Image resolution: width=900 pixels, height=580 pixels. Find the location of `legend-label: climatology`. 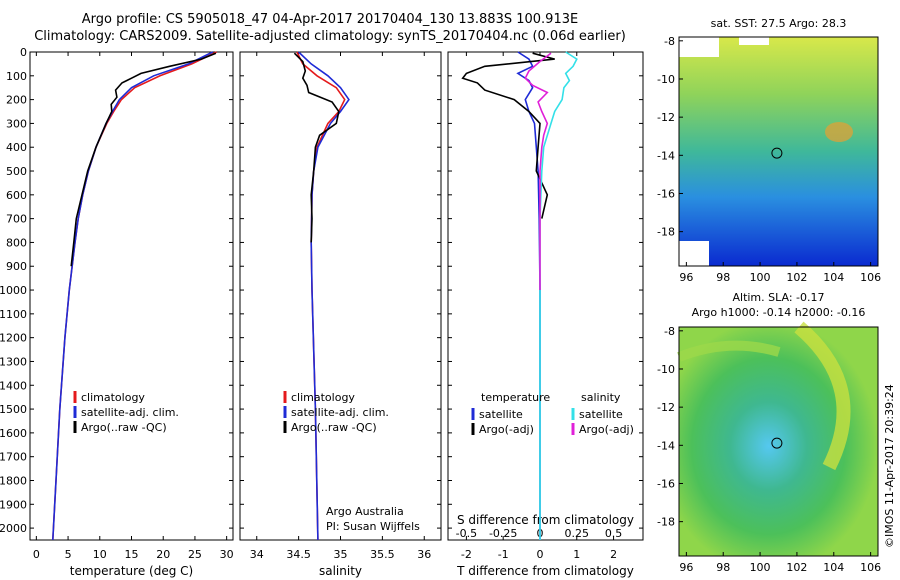

legend-label: climatology is located at coordinates (323, 397).